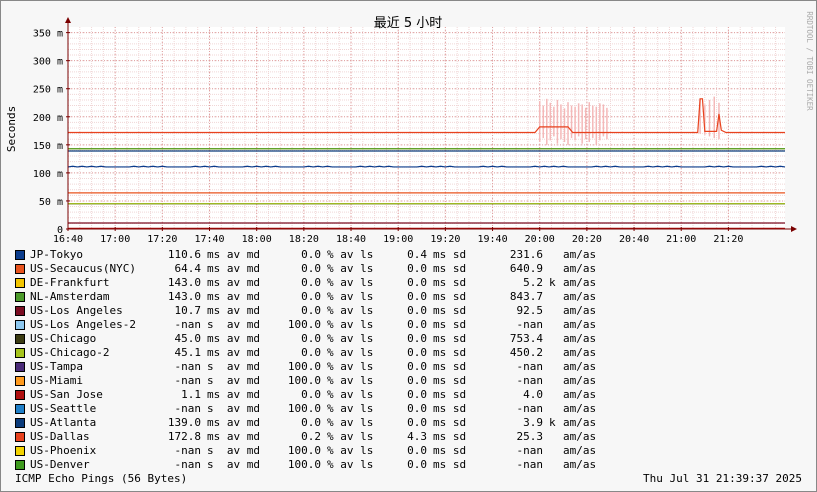 The height and width of the screenshot is (492, 817). Describe the element at coordinates (445, 239) in the screenshot. I see `x-tick-label: 19:20` at that location.